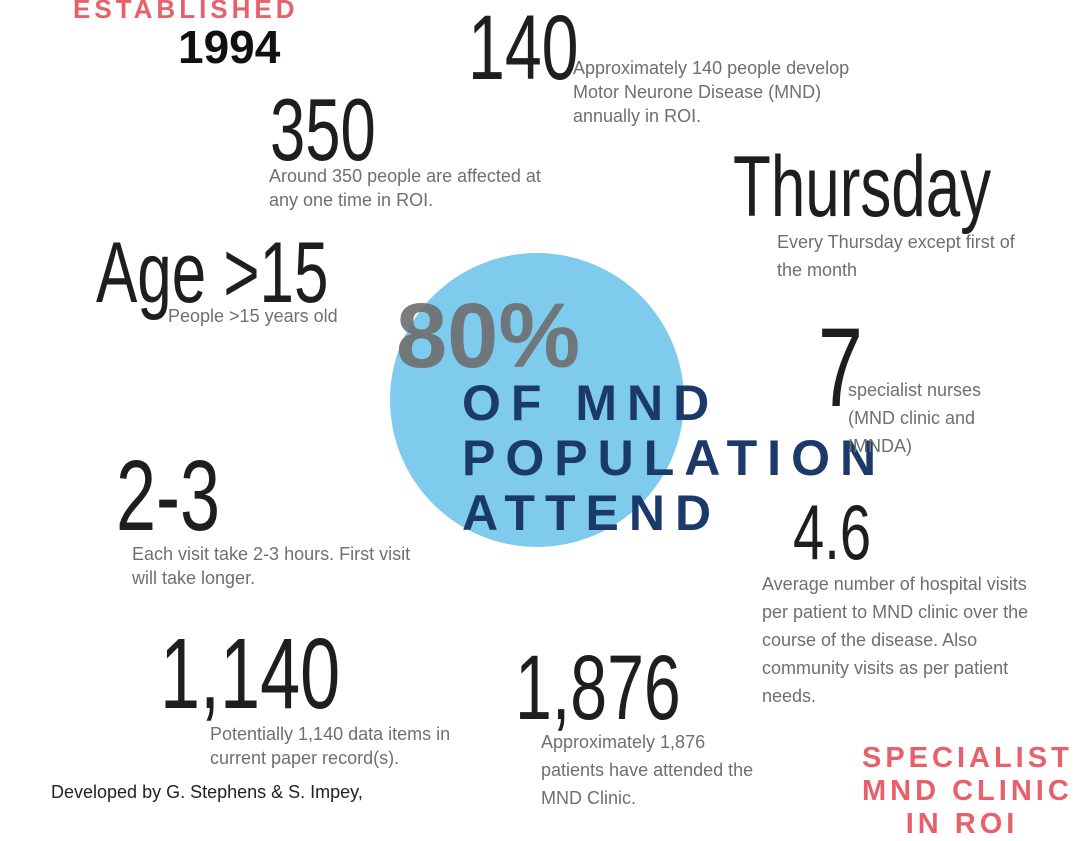 This screenshot has height=841, width=1081. What do you see at coordinates (674, 458) in the screenshot?
I see `highlight-caption: POPULATION` at bounding box center [674, 458].